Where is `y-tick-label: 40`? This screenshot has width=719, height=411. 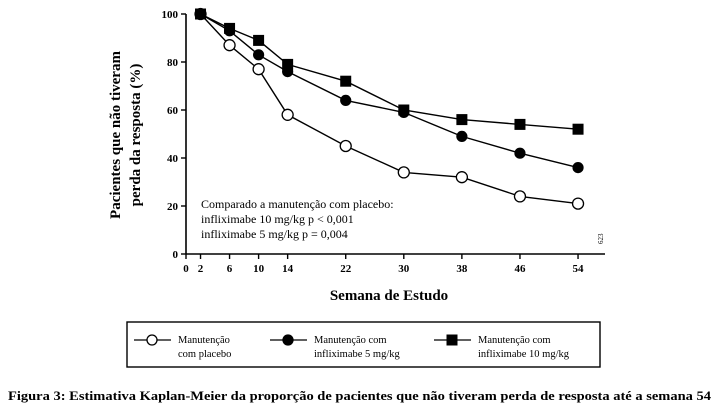 y-tick-label: 40 is located at coordinates (173, 159).